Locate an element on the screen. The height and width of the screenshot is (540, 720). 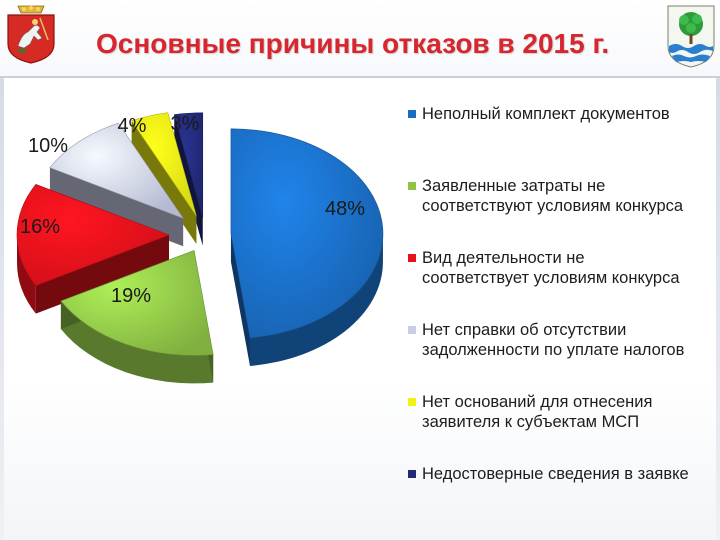
pie-label-6: 3% is located at coordinates (185, 124).